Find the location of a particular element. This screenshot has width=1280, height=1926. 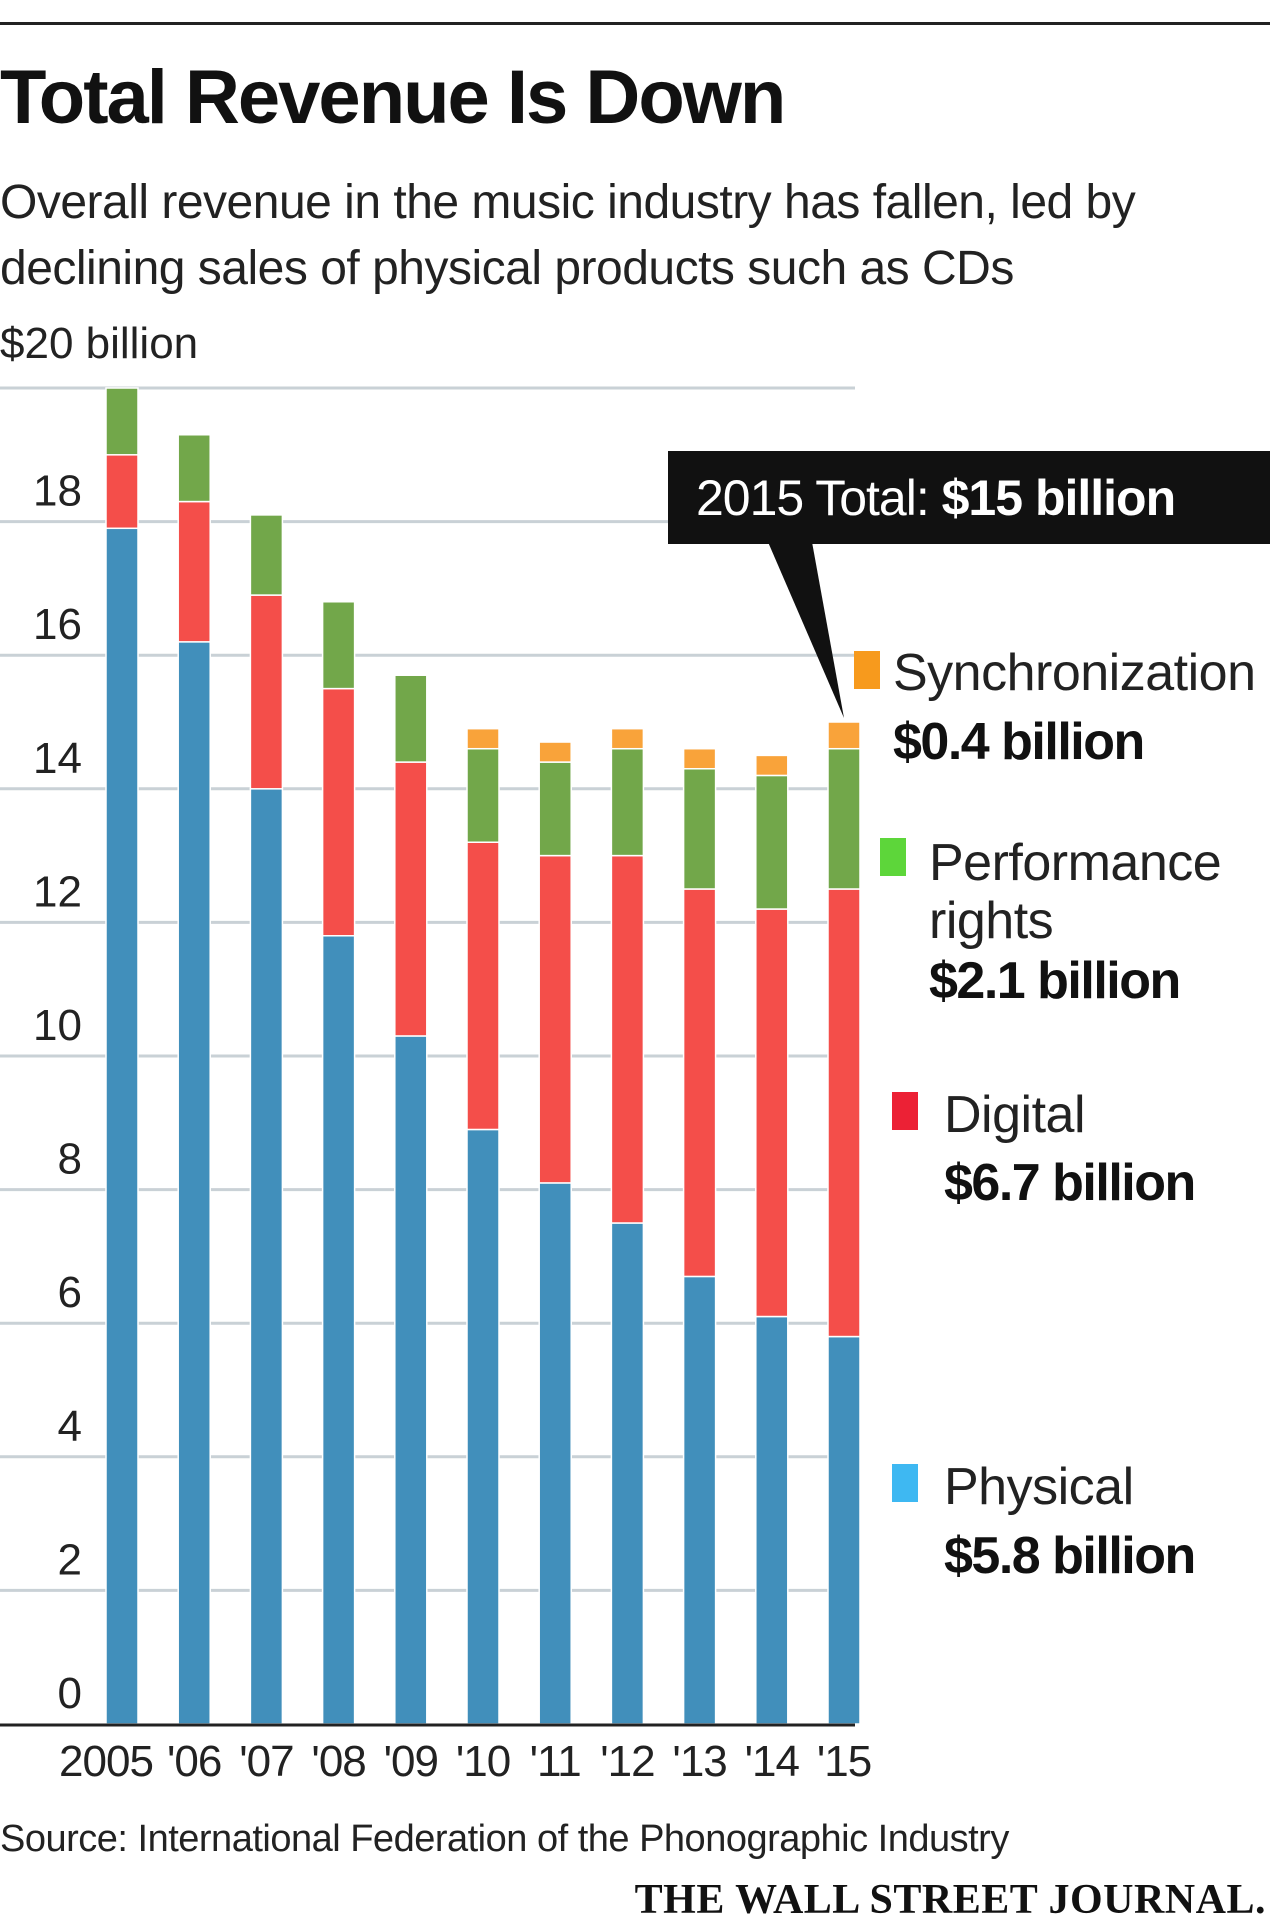

x-tick-label: '06 is located at coordinates (194, 1761).